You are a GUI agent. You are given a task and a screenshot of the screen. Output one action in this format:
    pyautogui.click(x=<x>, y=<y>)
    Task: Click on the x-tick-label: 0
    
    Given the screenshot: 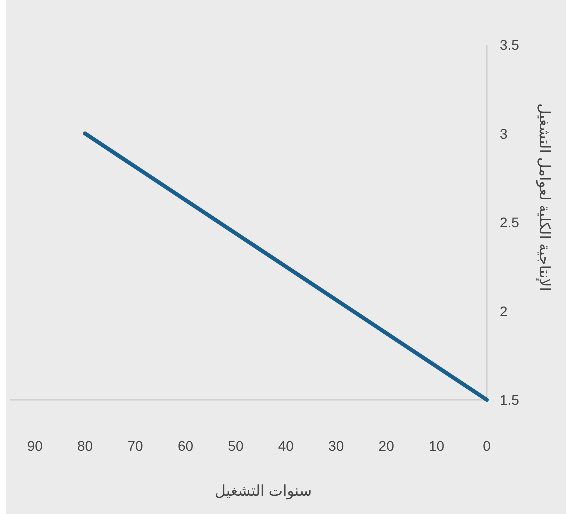 What is the action you would take?
    pyautogui.click(x=487, y=446)
    